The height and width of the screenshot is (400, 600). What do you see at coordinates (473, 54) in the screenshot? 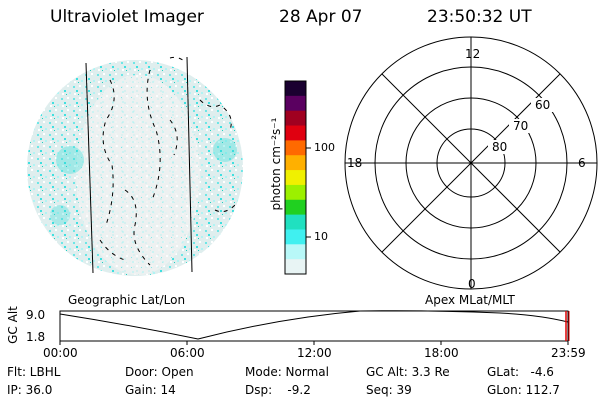
I see `mlt-label-12: 12` at bounding box center [473, 54].